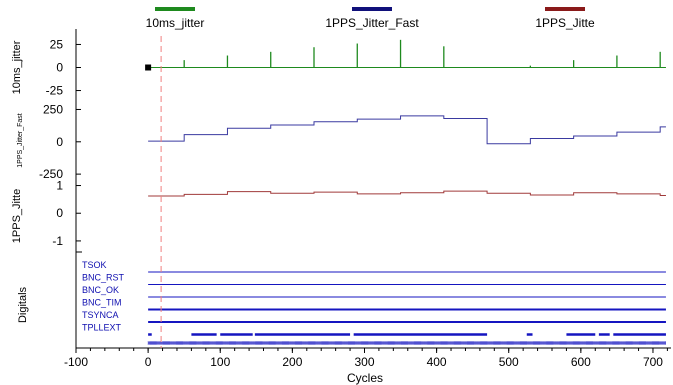  Describe the element at coordinates (55, 91) in the screenshot. I see `y-tick-label: -25` at that location.